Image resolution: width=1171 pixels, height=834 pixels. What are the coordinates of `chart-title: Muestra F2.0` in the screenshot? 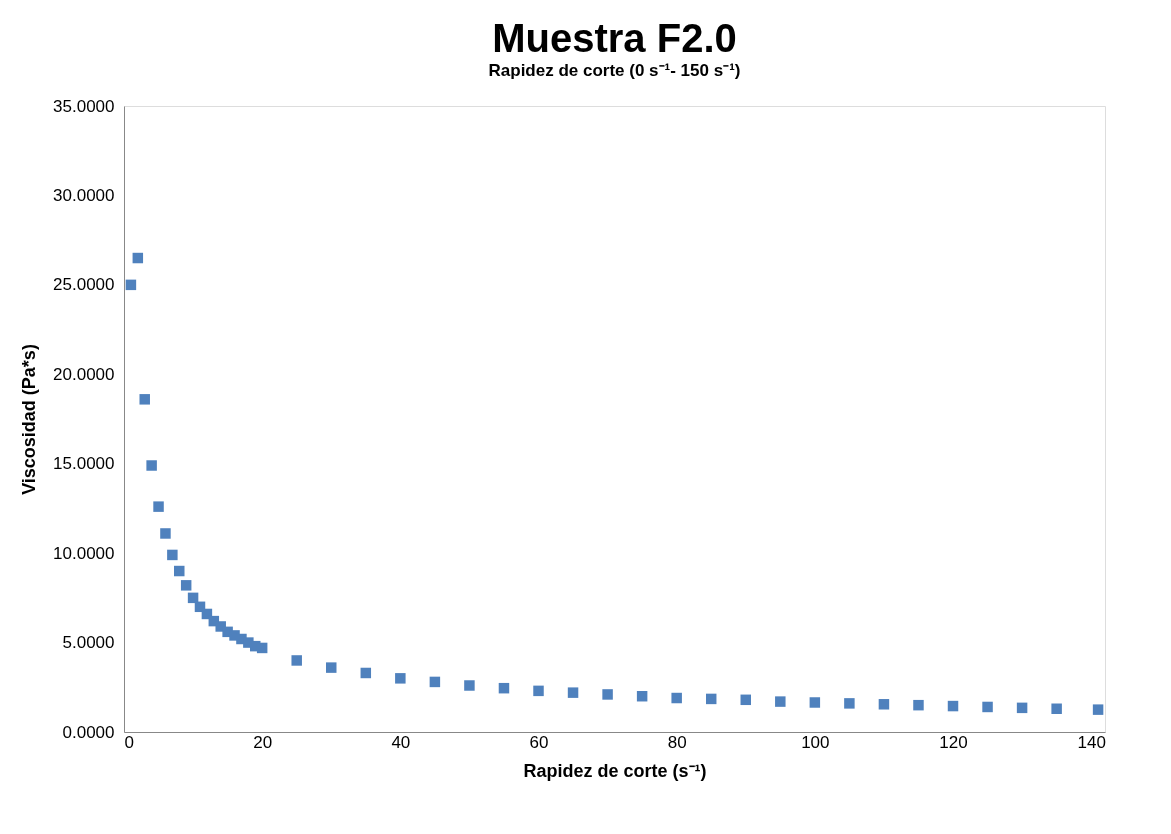 It's located at (614, 38).